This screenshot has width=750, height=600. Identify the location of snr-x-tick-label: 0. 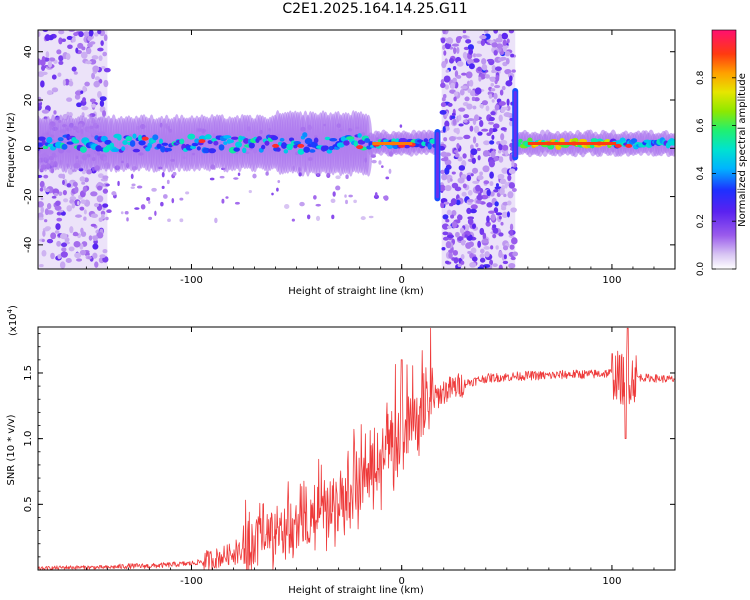
(402, 581).